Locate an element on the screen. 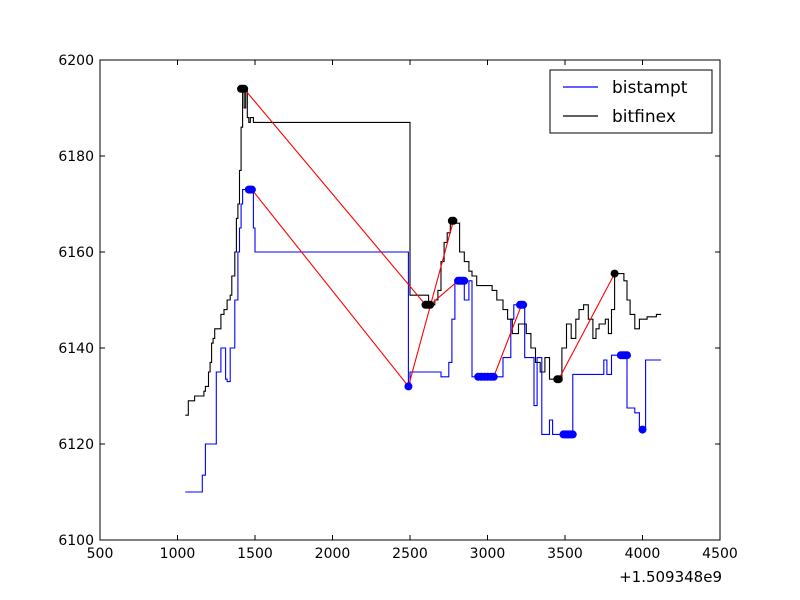 This screenshot has width=800, height=600. x-tick-label-4000: 4000 is located at coordinates (643, 554).